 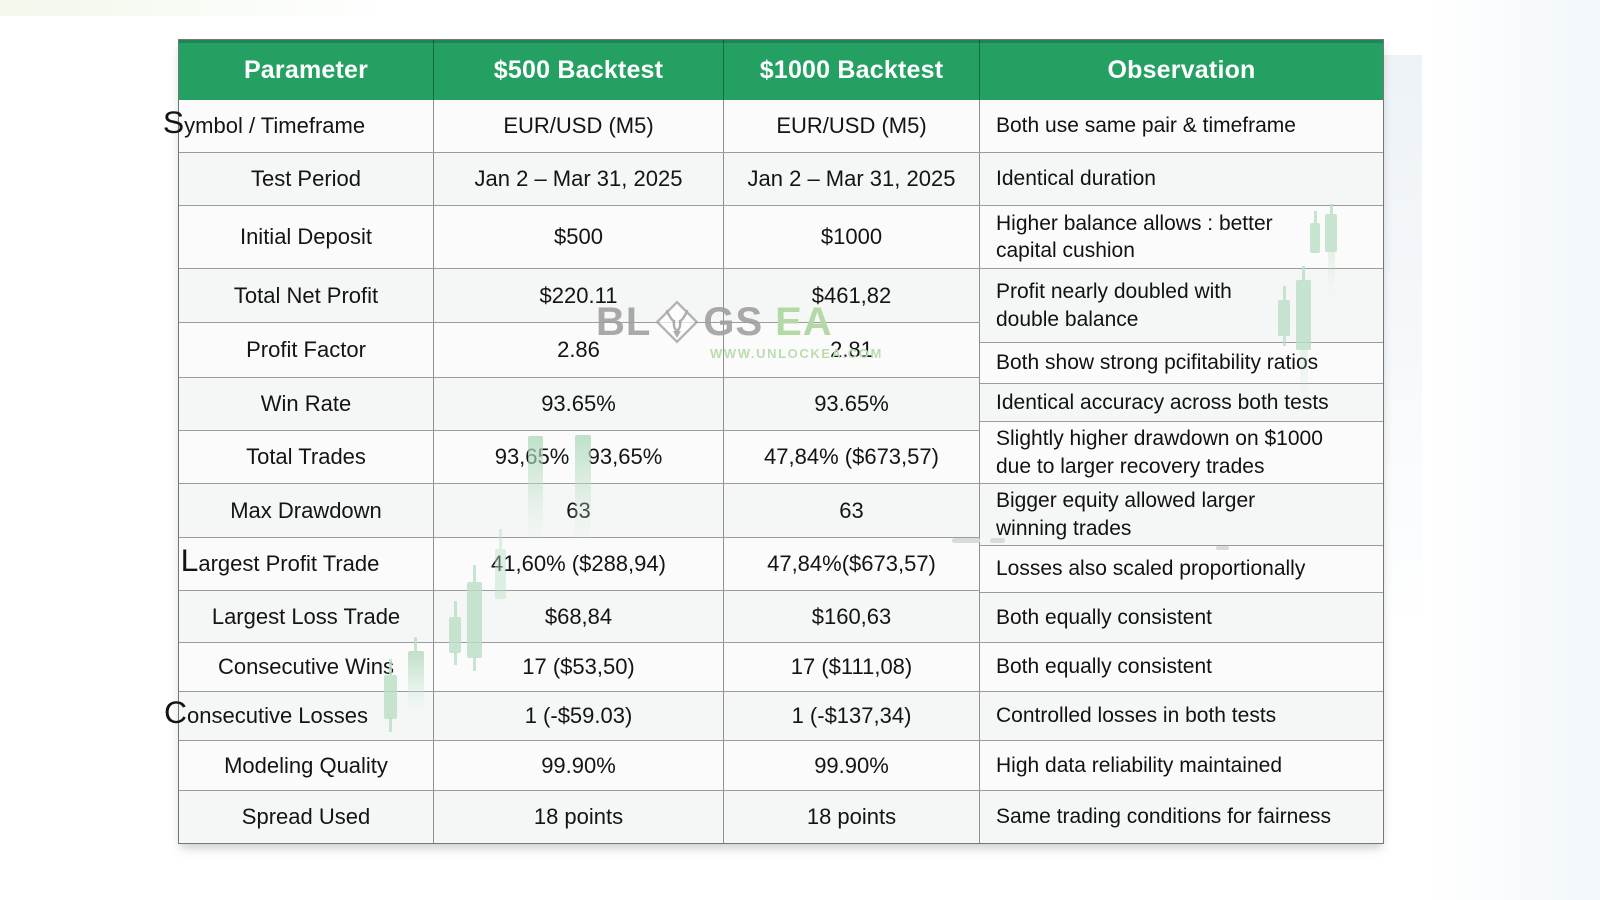 I want to click on observation-cell: Identical duration, so click(x=1181, y=179).